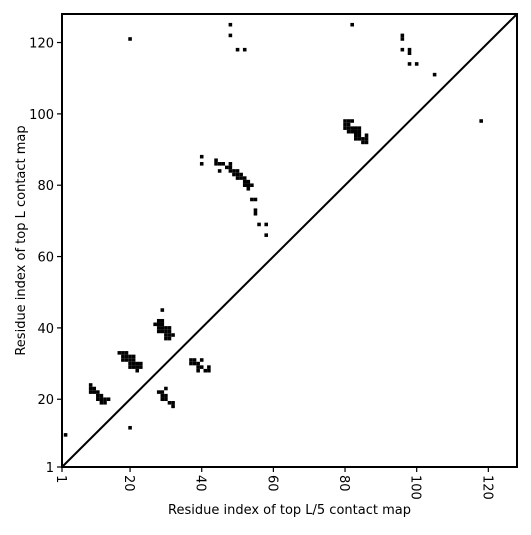 The width and height of the screenshot is (531, 535). Describe the element at coordinates (271, 483) in the screenshot. I see `x-tick-label: 60` at that location.